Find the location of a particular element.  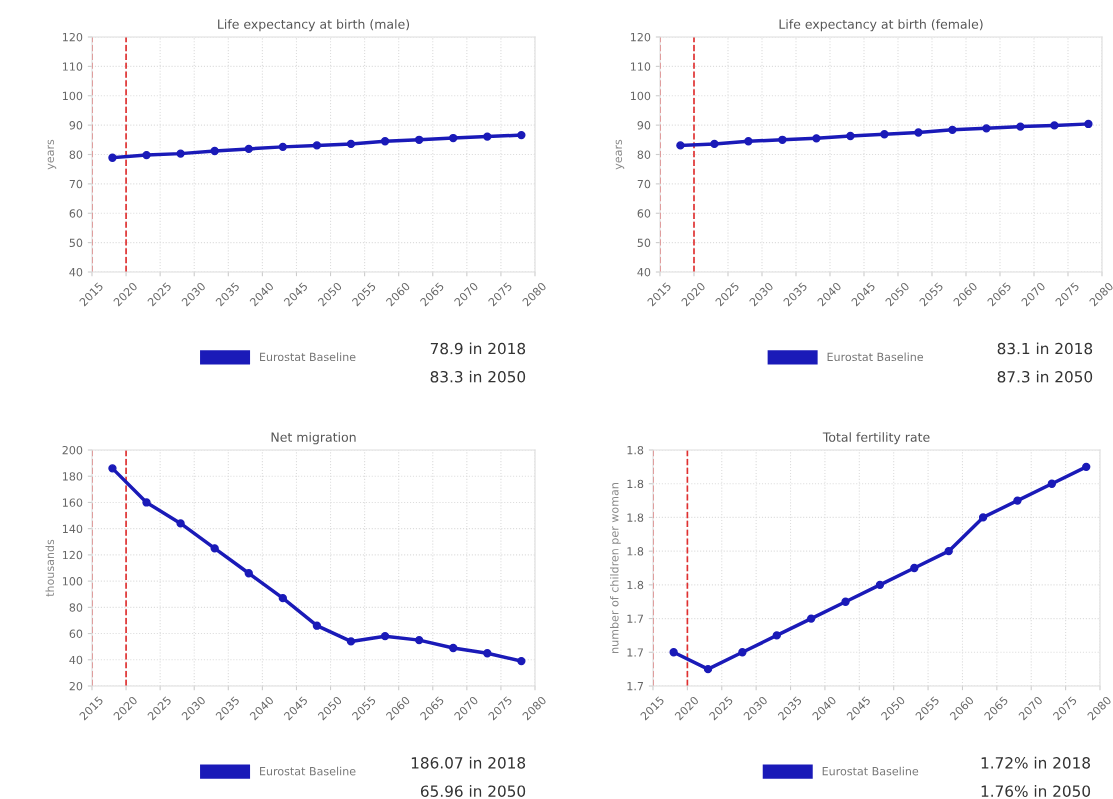

y-tick-label: 200 is located at coordinates (72, 450).